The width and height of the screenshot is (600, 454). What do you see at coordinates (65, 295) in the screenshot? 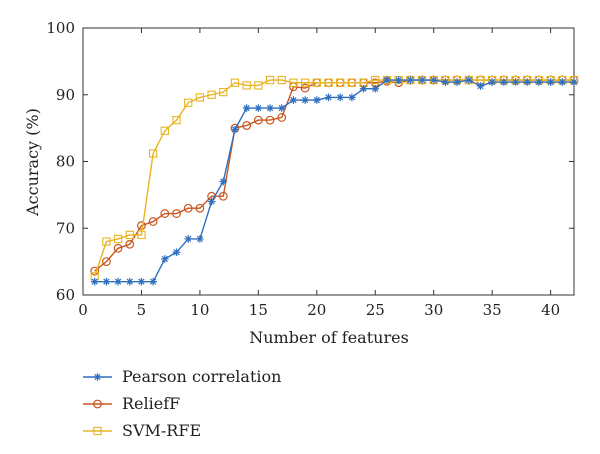
I see `y-tick-label: 60` at bounding box center [65, 295].